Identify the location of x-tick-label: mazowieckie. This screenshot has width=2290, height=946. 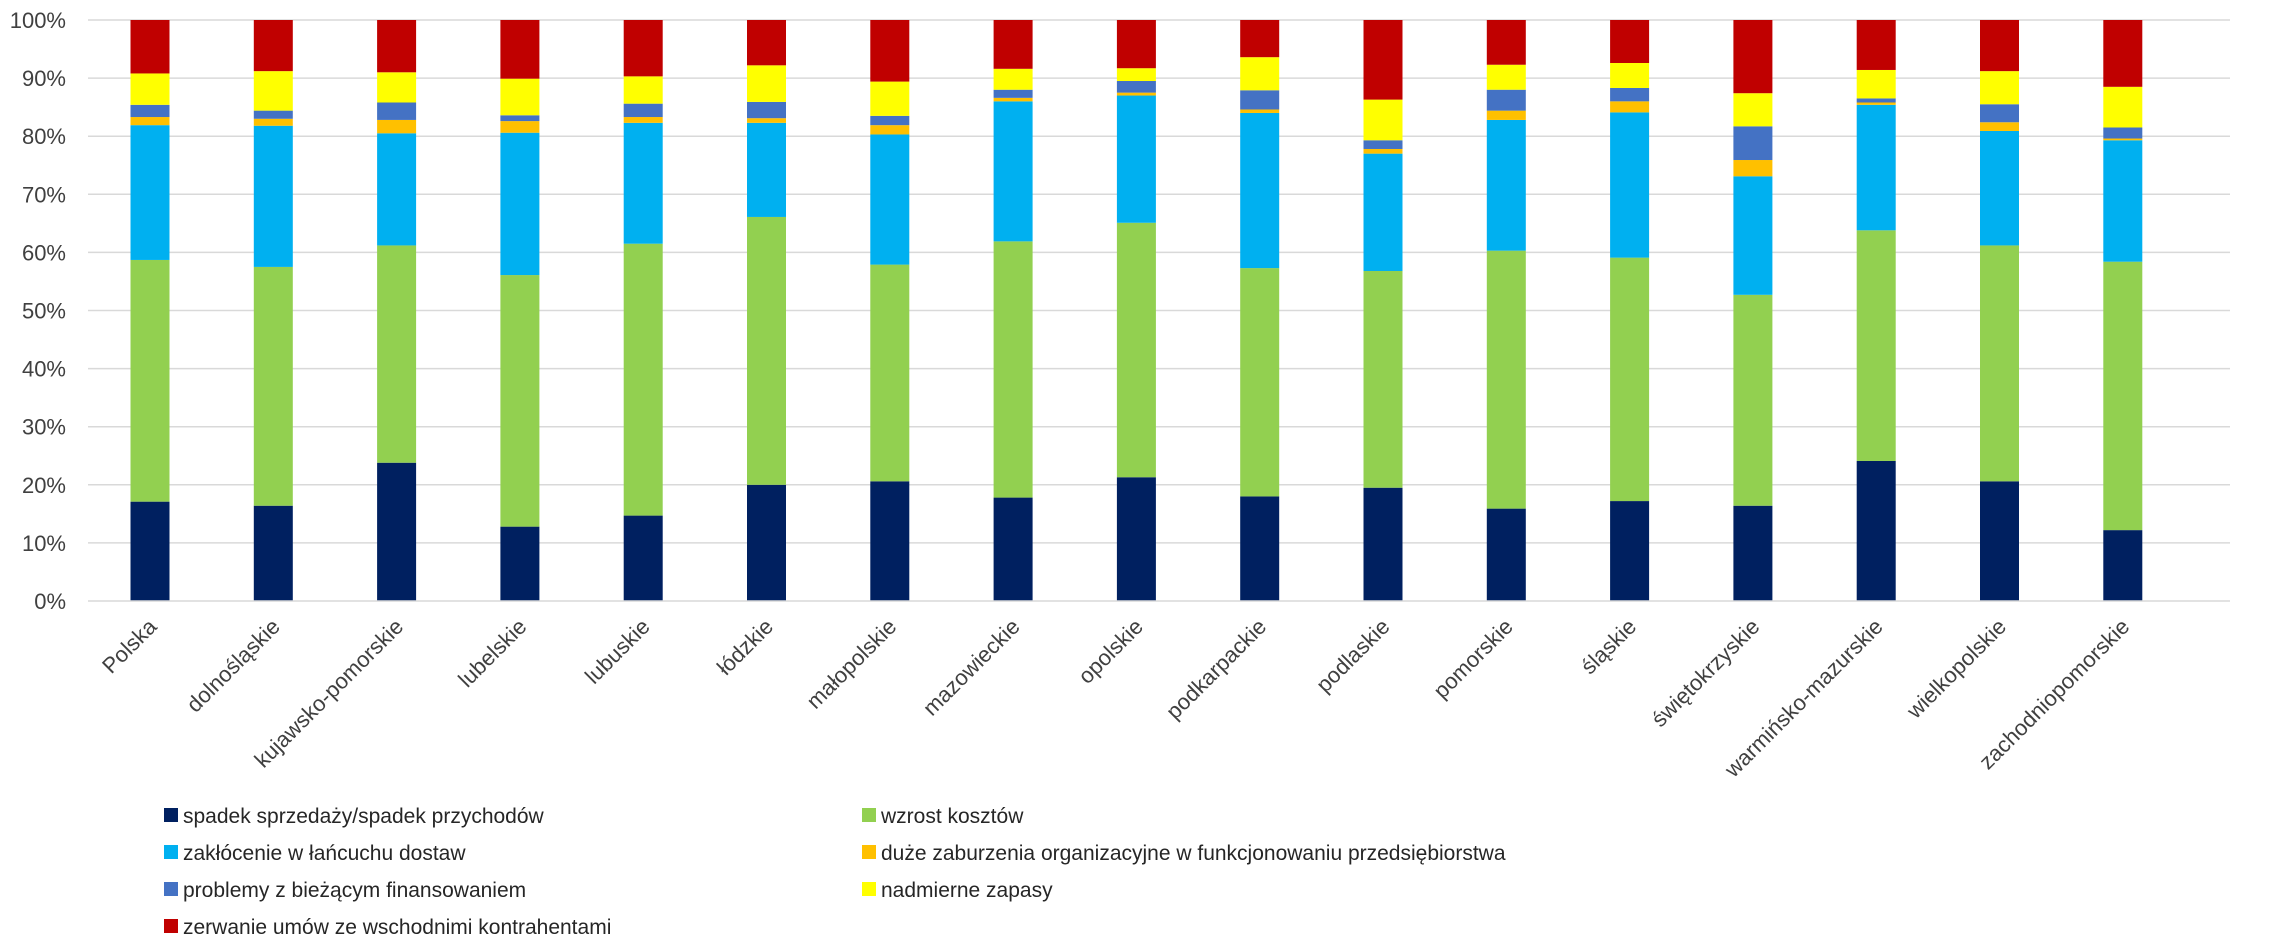
(971, 667).